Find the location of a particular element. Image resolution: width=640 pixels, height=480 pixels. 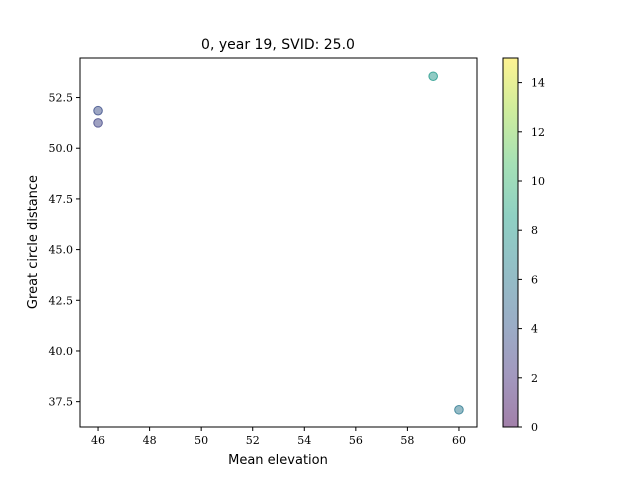

colorbar-tick-label: 8 is located at coordinates (534, 230).